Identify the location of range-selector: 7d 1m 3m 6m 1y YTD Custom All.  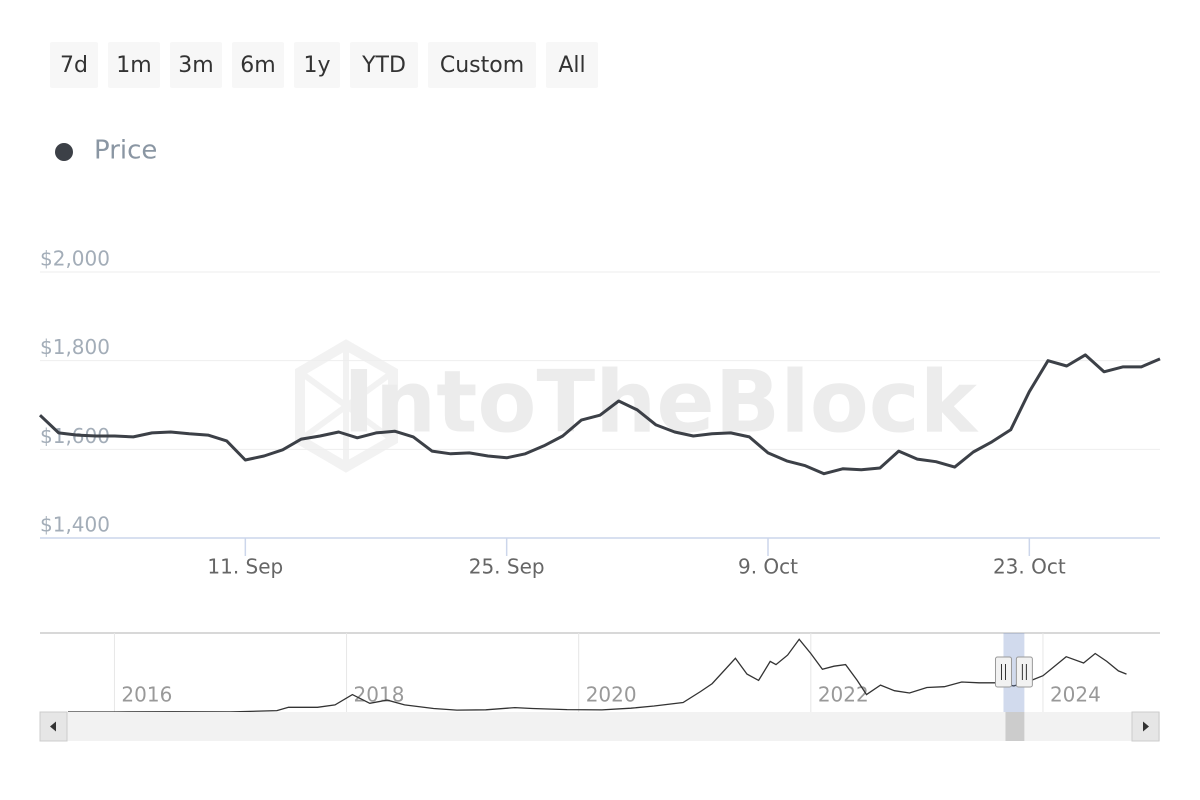
(324, 65).